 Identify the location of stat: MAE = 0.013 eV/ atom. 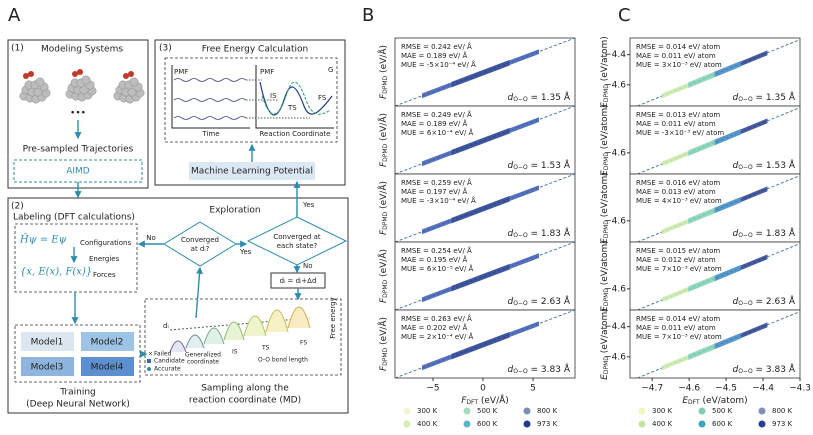
(676, 192).